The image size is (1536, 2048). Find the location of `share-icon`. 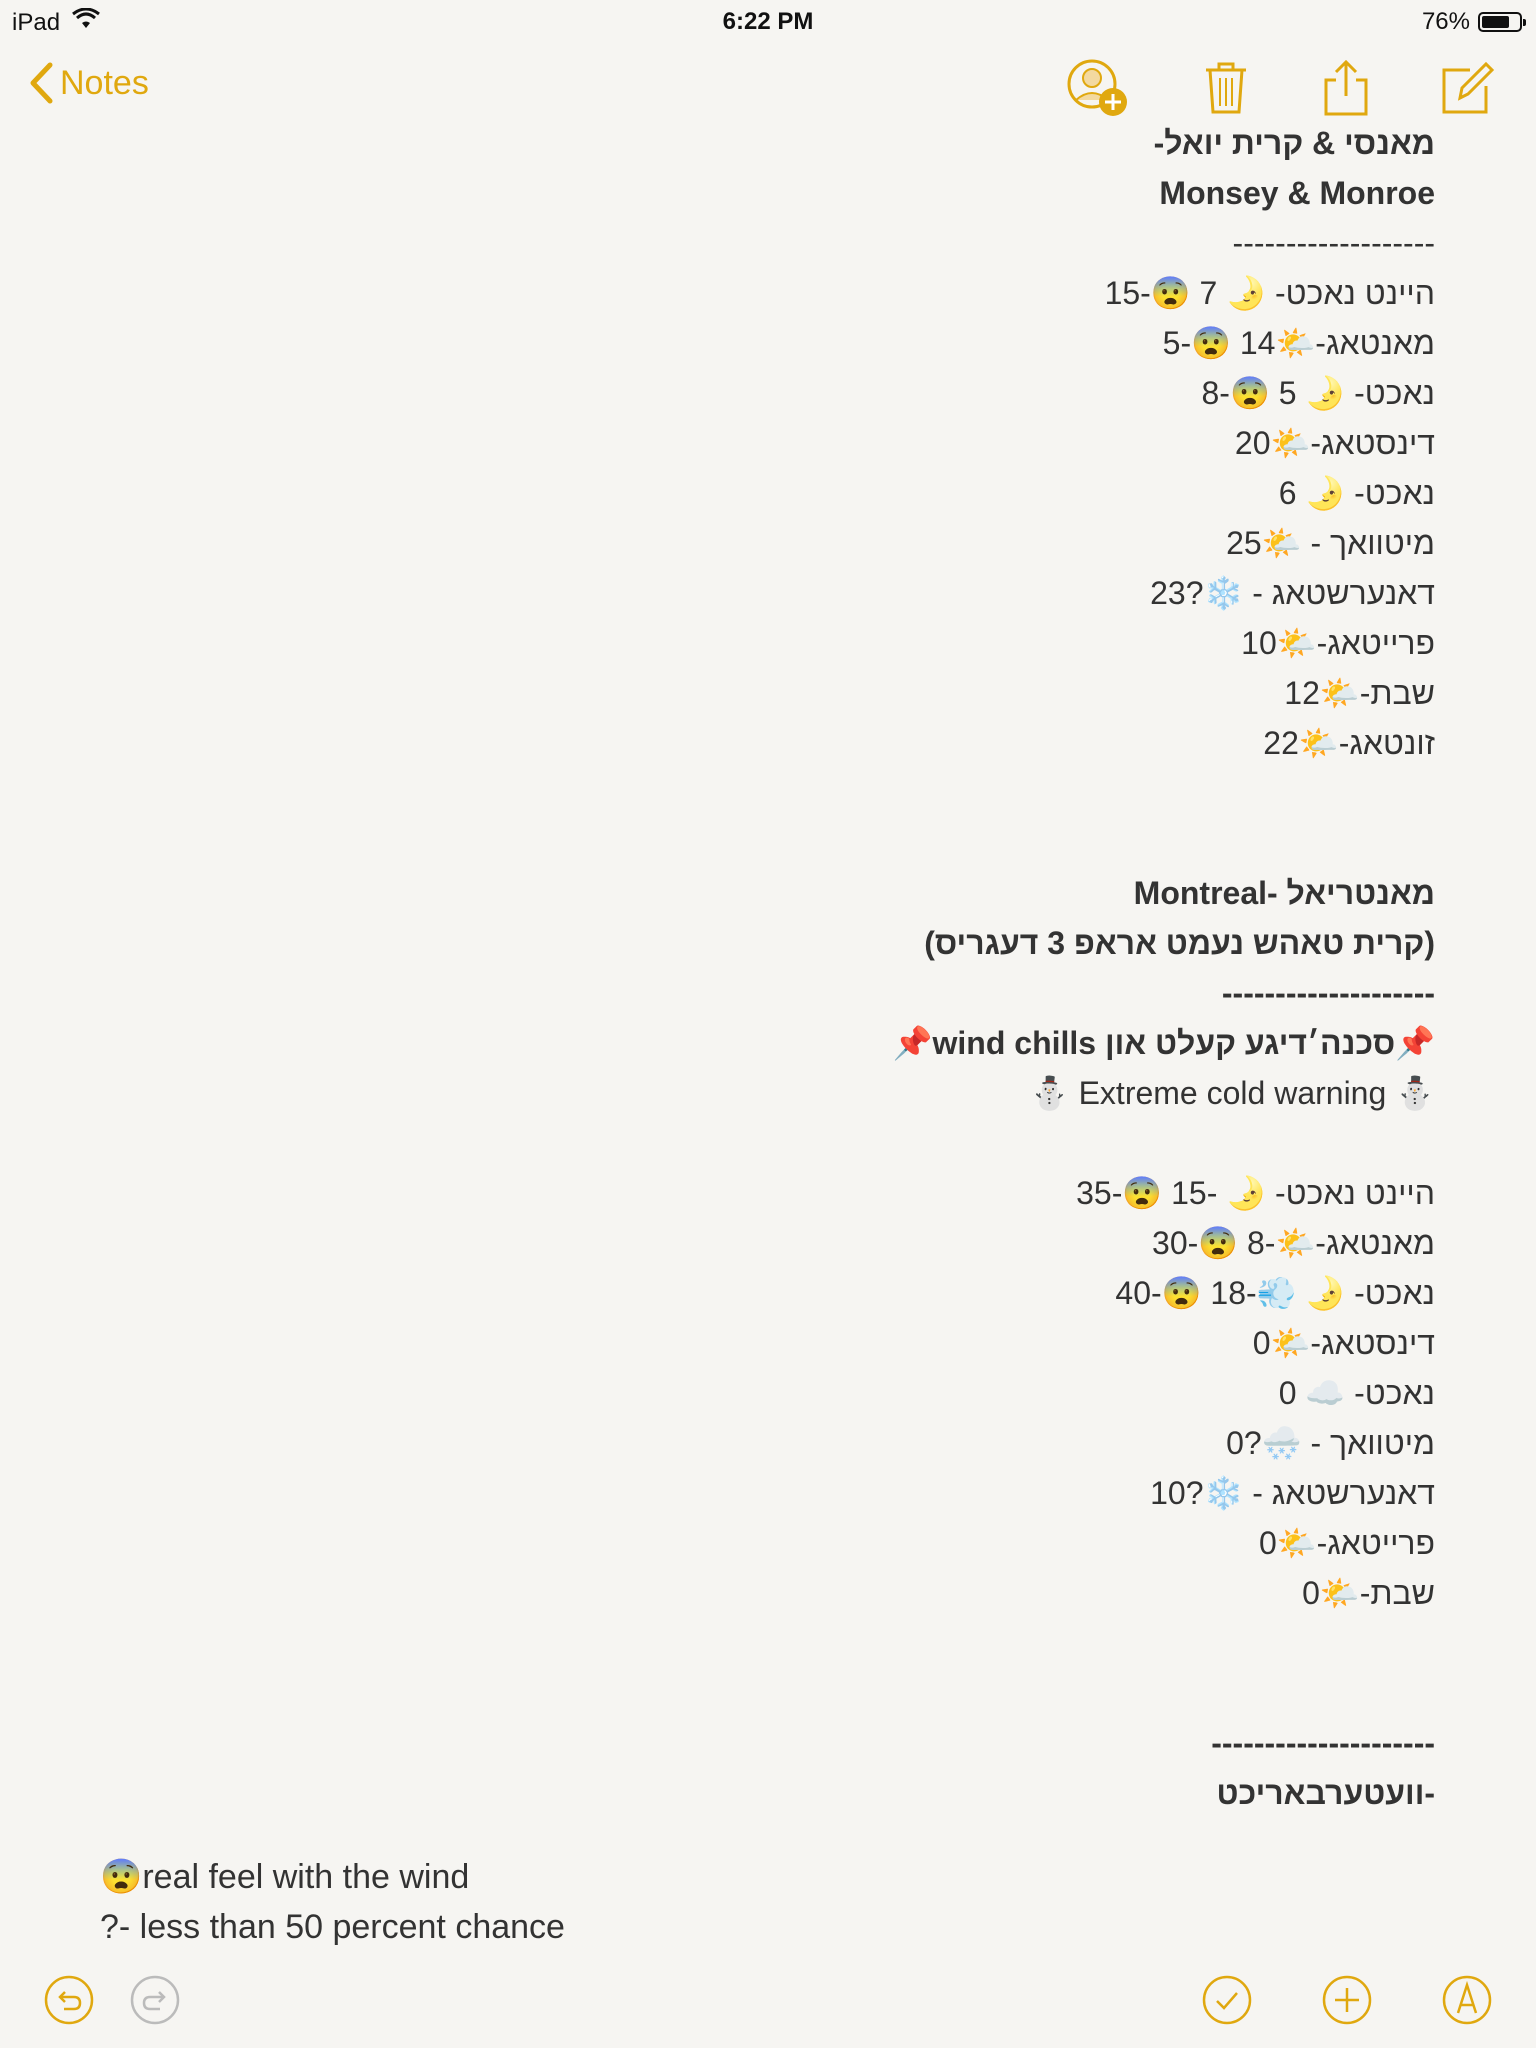

share-icon is located at coordinates (1346, 88).